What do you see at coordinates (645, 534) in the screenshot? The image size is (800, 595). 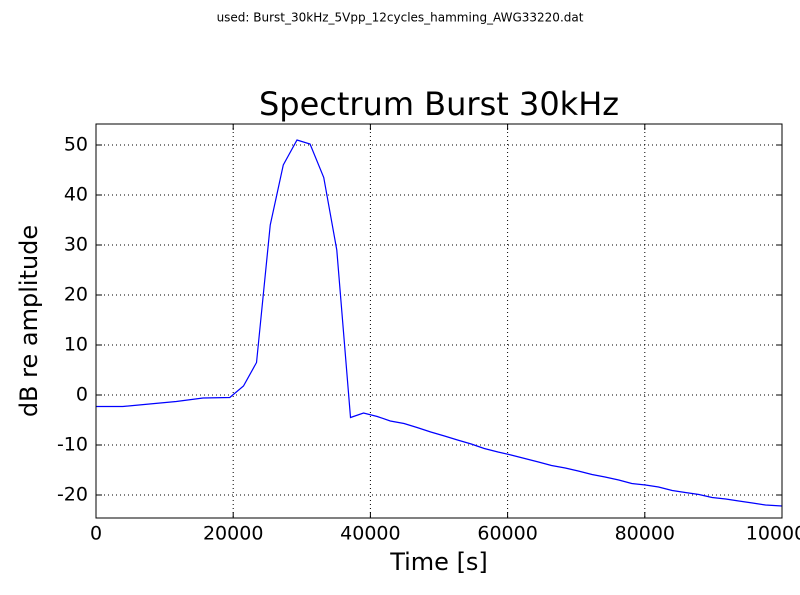 I see `x-tick-label: 80000` at bounding box center [645, 534].